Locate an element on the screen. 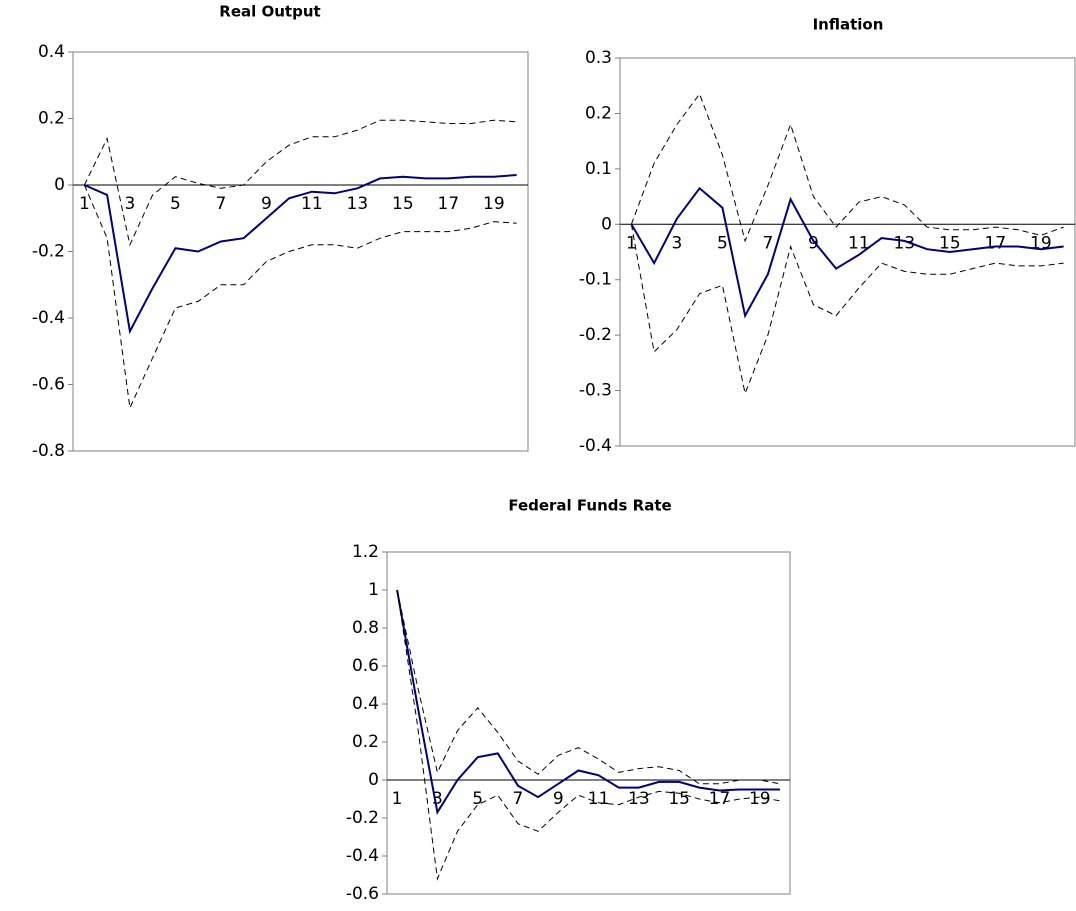 The image size is (1076, 911). y-tick-label: -0.3 is located at coordinates (595, 391).